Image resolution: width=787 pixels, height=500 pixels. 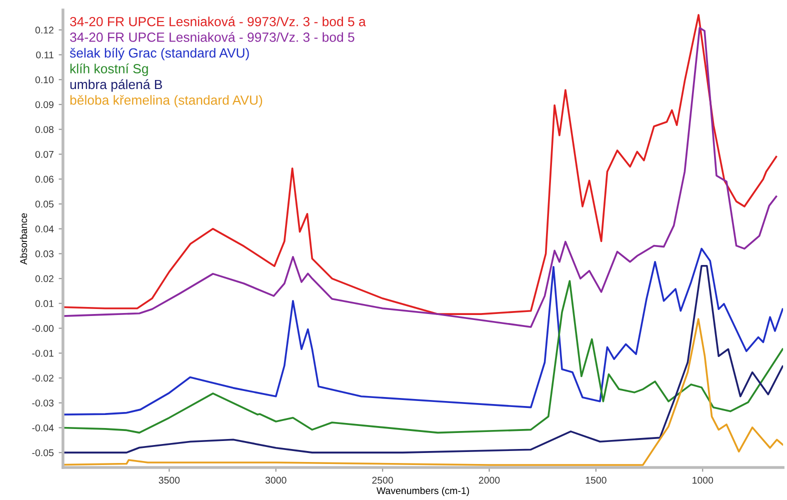 I want to click on x-tick-label: 1500, so click(x=596, y=480).